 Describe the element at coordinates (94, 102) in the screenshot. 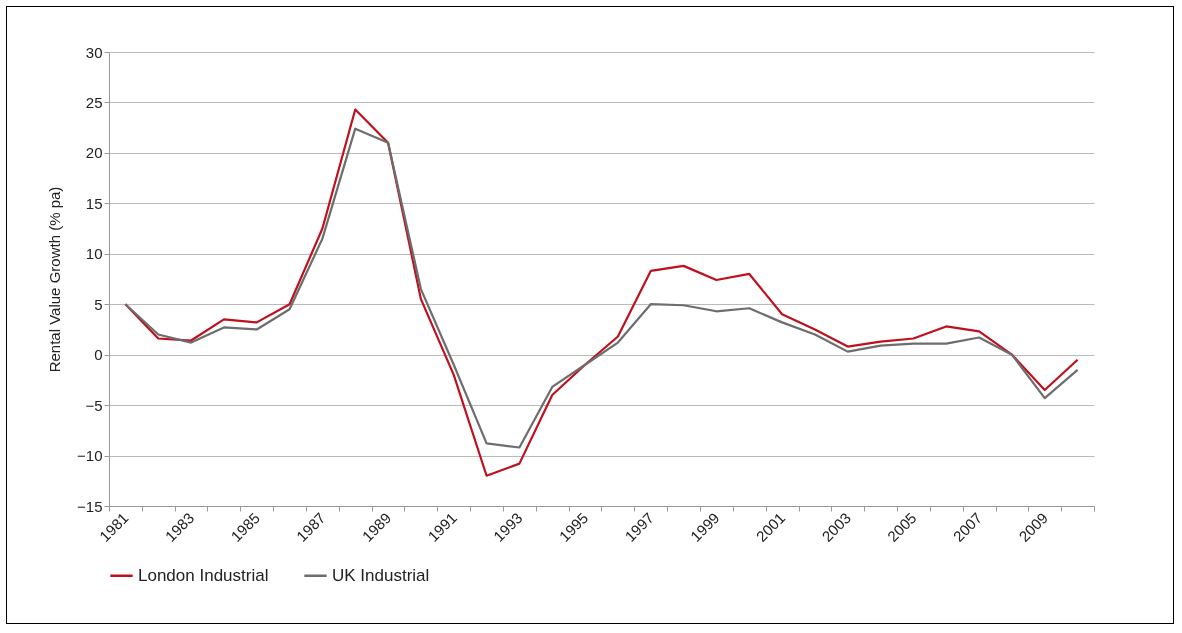

I see `y-tick-label: 25` at that location.